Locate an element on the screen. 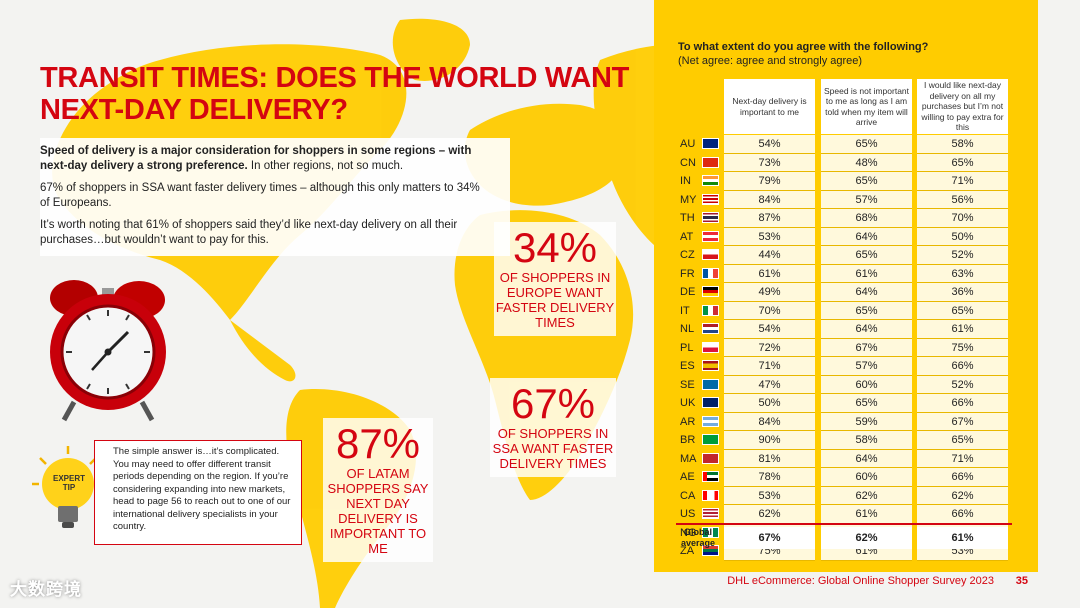 This screenshot has width=1080, height=608. global-average-label: Global average is located at coordinates (698, 537).